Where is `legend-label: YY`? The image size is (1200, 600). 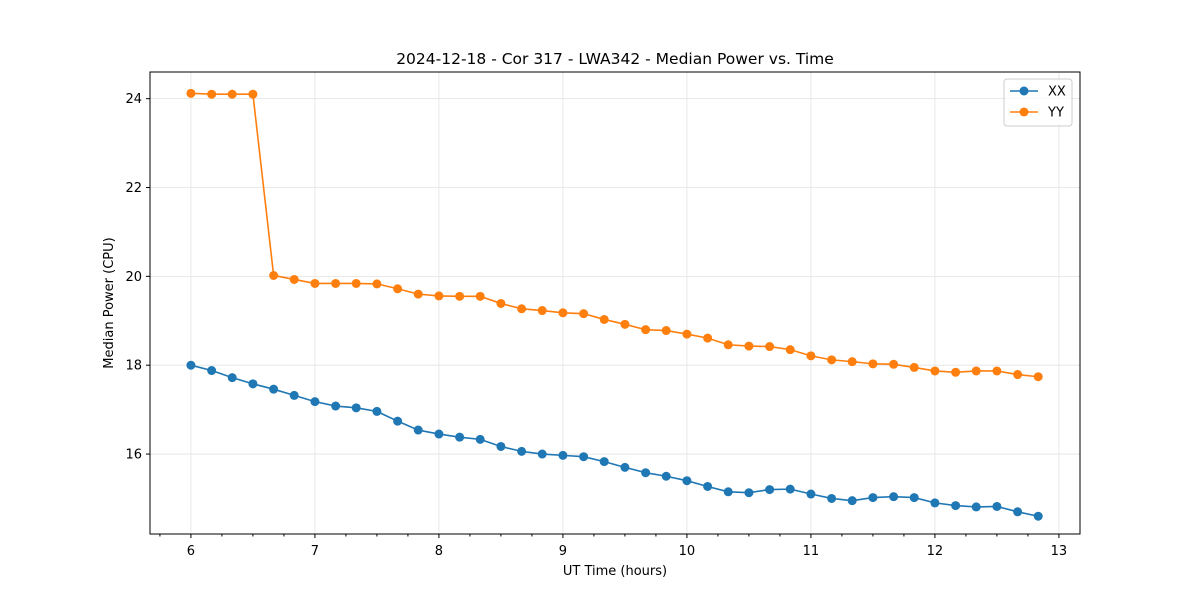 legend-label: YY is located at coordinates (1055, 113).